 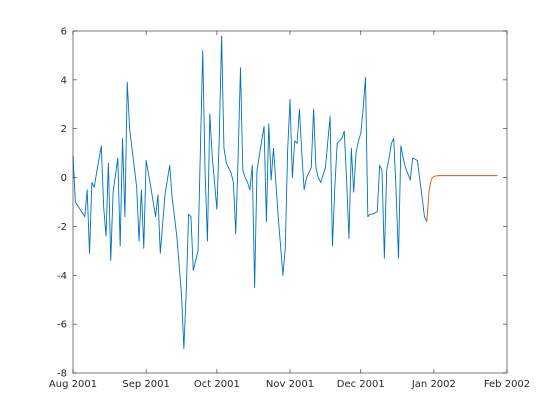 What do you see at coordinates (64, 80) in the screenshot?
I see `y-tick-label: 4` at bounding box center [64, 80].